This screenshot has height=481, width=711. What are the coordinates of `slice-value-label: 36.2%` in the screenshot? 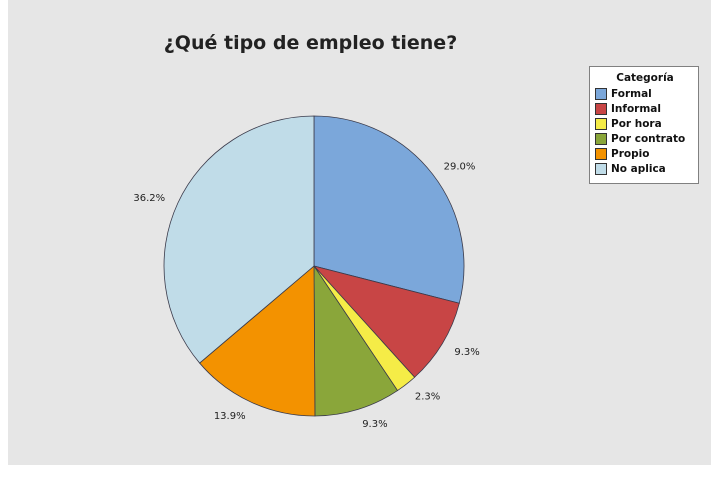 It's located at (149, 198).